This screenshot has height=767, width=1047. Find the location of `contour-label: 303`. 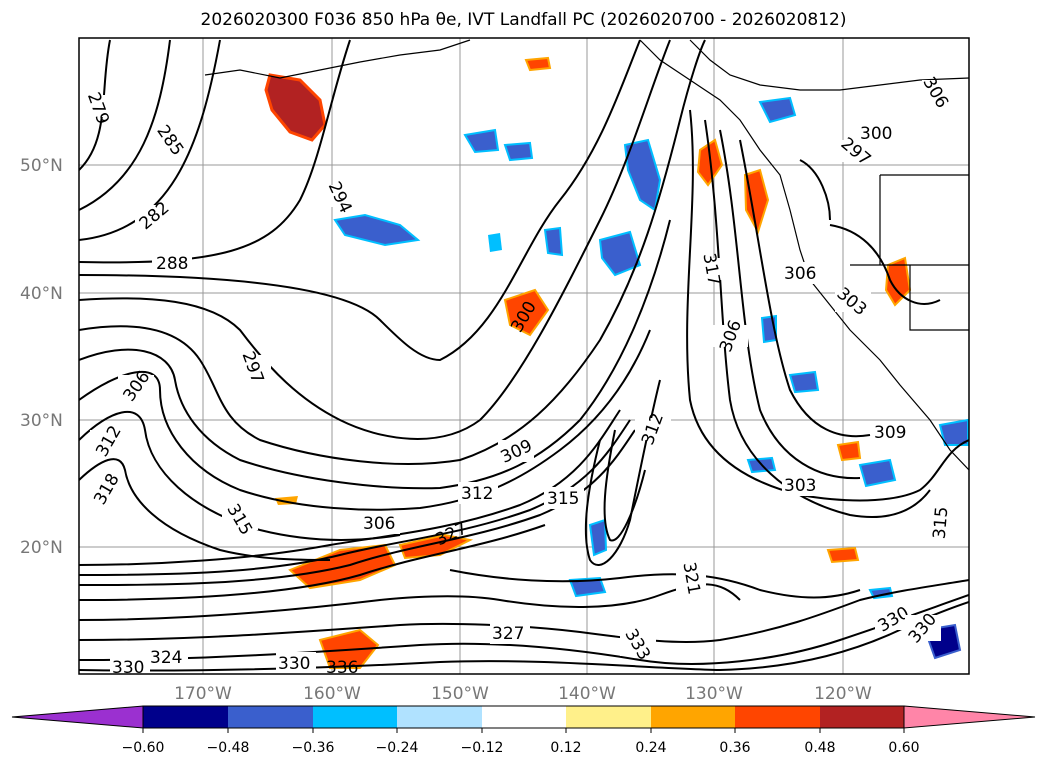

contour-label: 303 is located at coordinates (800, 486).